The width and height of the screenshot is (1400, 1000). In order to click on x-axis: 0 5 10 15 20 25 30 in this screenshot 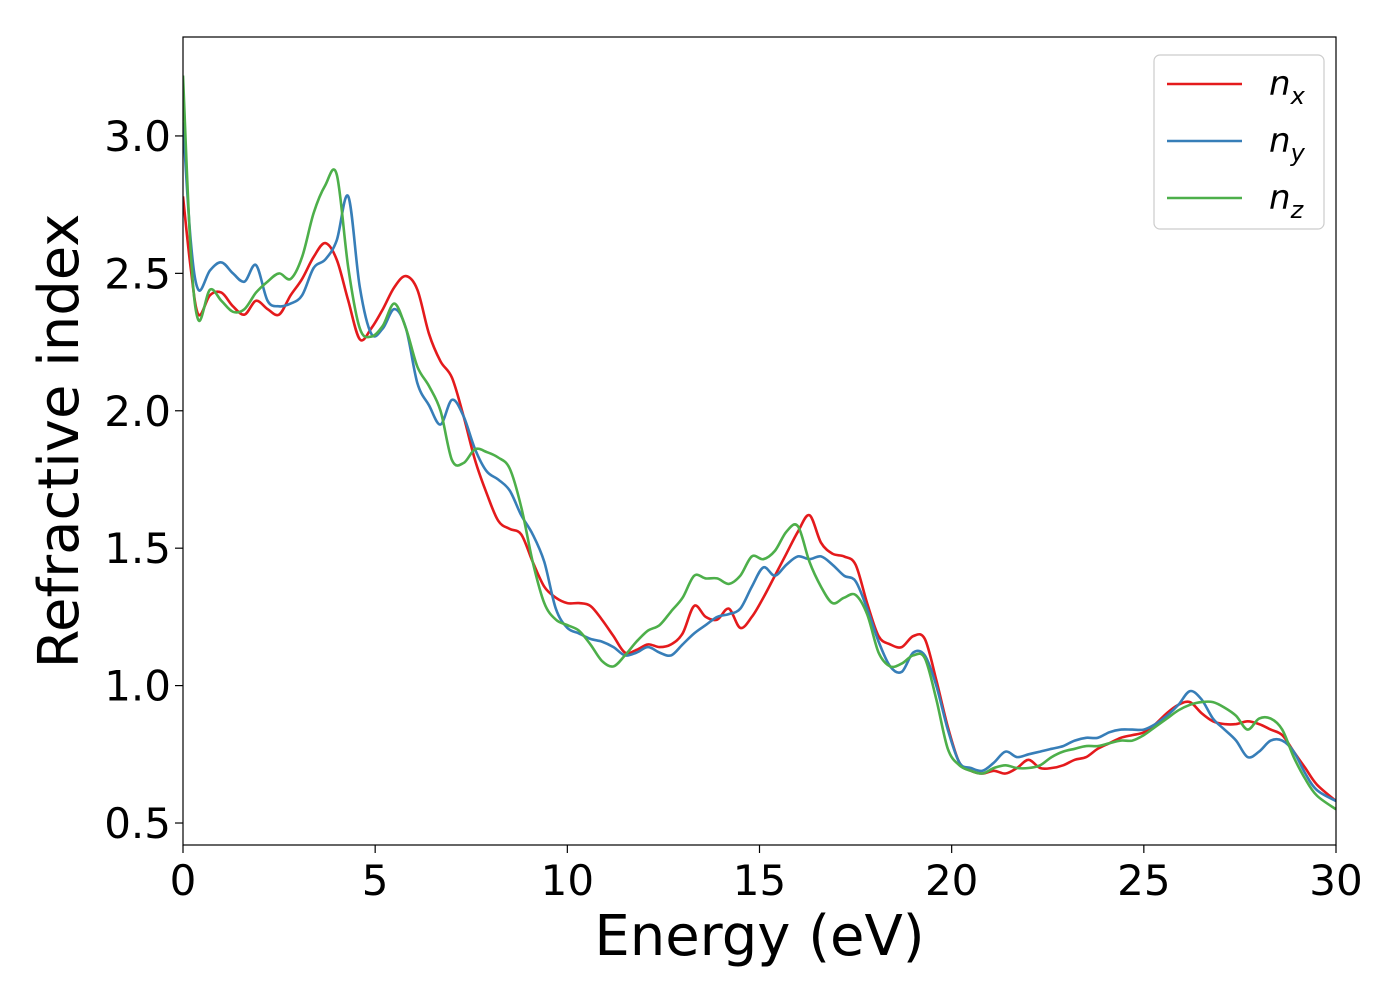, I will do `click(766, 875)`.